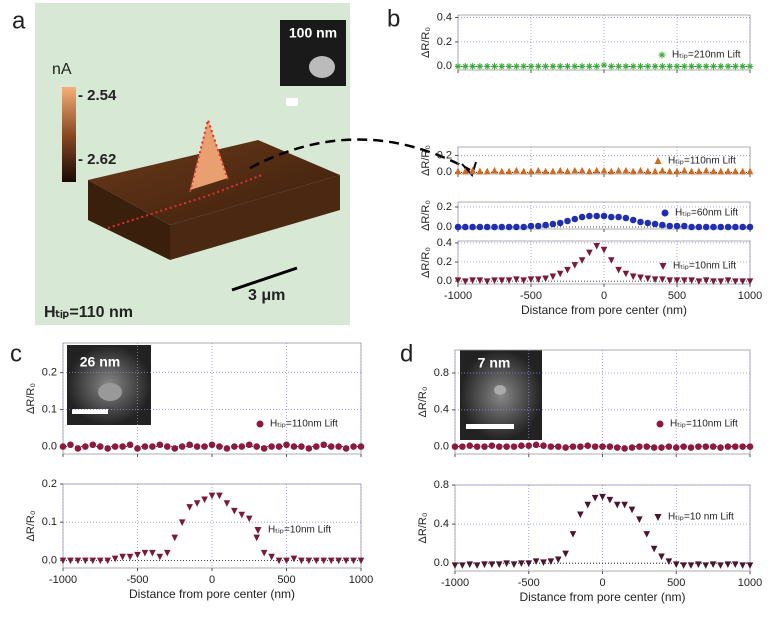  What do you see at coordinates (322, 67) in the screenshot?
I see `pore` at bounding box center [322, 67].